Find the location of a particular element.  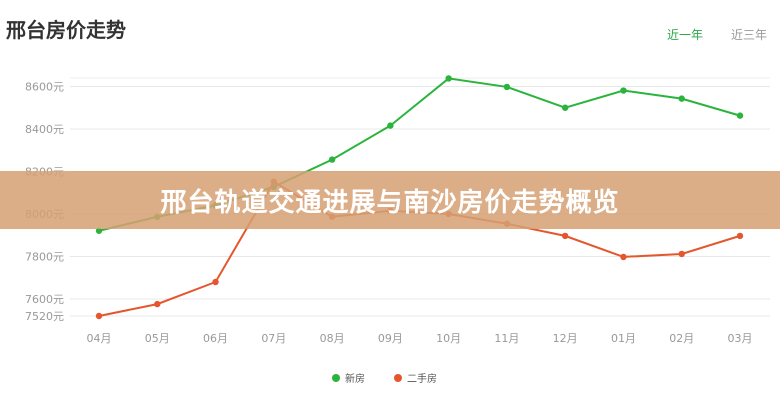

y-tick-label: 8400元 is located at coordinates (44, 129).